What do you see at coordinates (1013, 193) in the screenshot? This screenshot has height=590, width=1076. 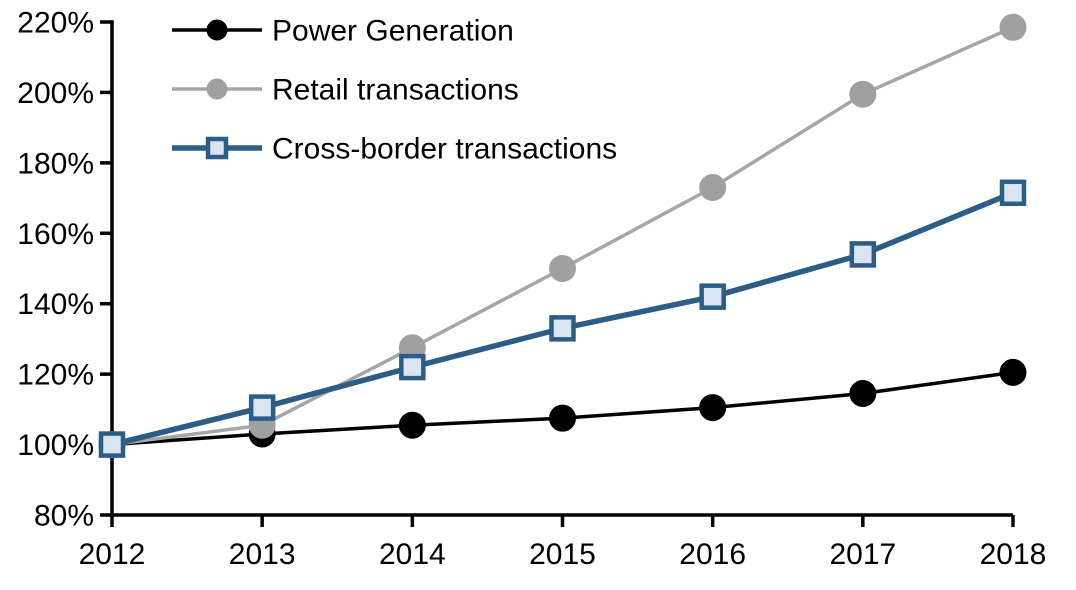 I see `data-point-cross-border-transactions-2018` at bounding box center [1013, 193].